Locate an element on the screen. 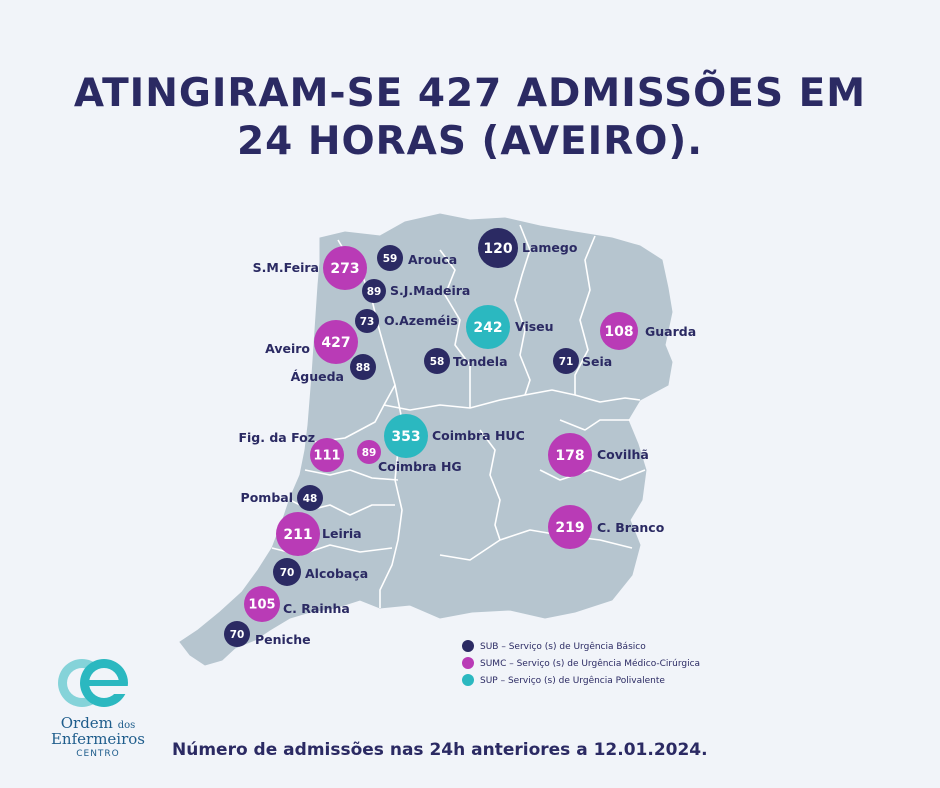  marker-circle-coimbra-huc is located at coordinates (406, 436).